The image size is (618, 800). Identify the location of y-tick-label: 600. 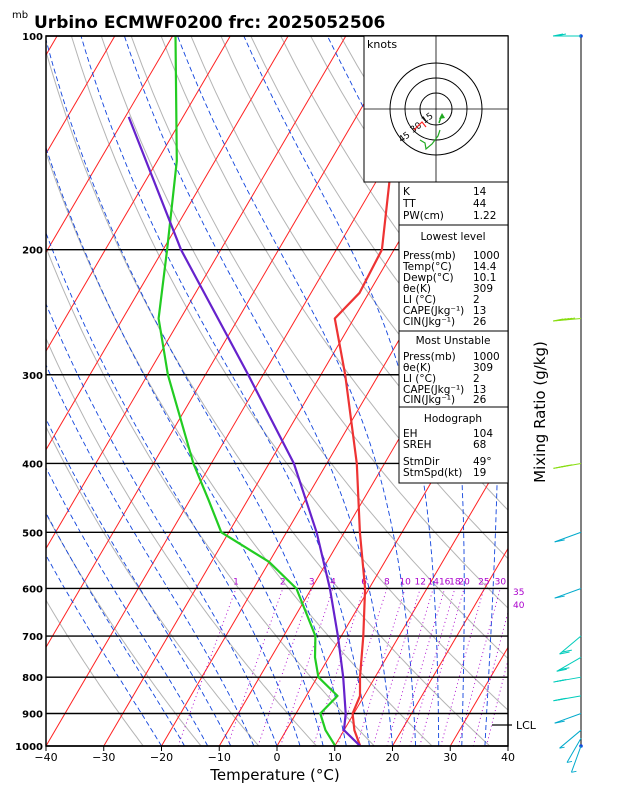
(32, 589).